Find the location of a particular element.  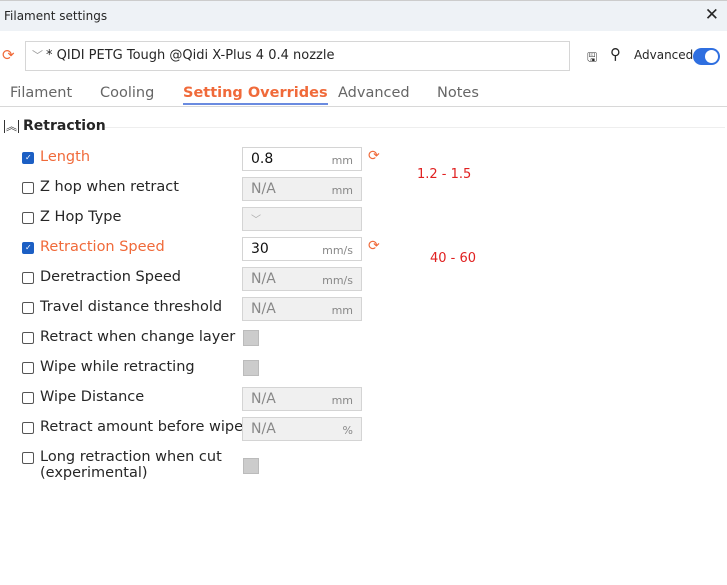

setting-label: Retraction Speed is located at coordinates (102, 247).